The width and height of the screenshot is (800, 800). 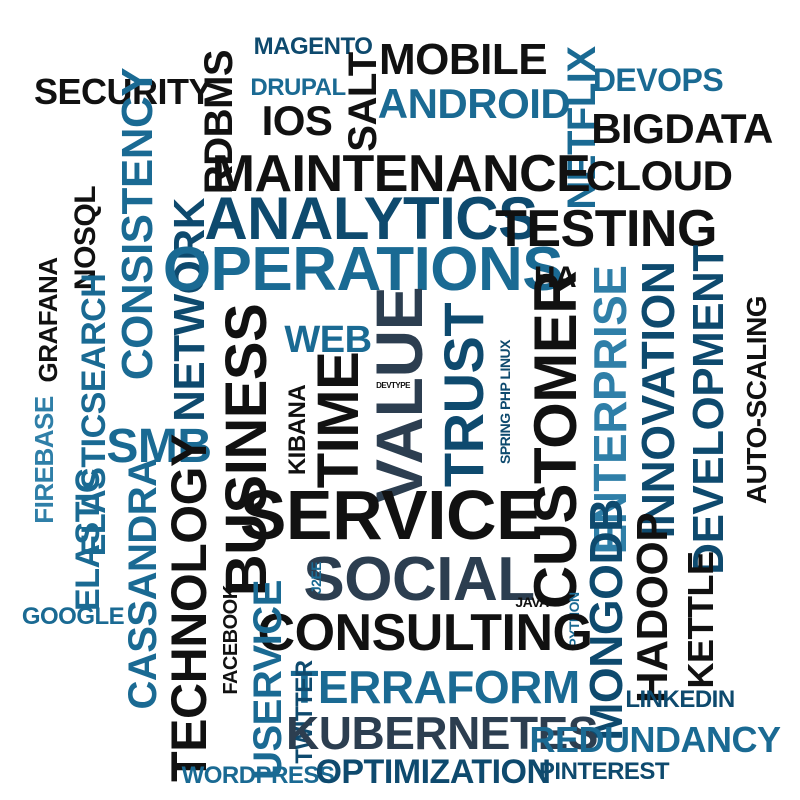 What do you see at coordinates (88, 540) in the screenshot?
I see `word-elastic: ELASTIC` at bounding box center [88, 540].